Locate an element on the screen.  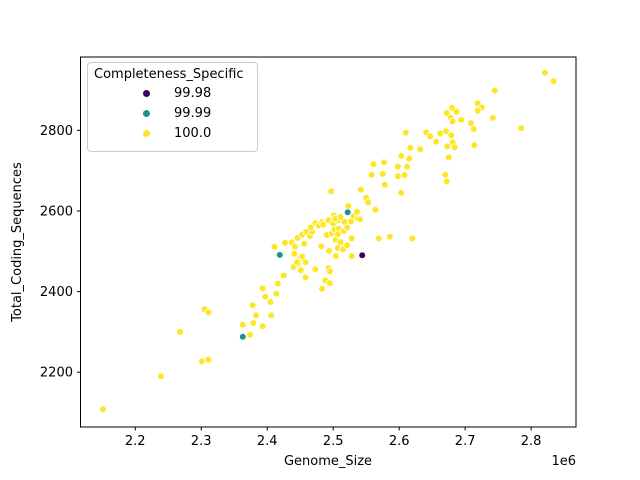
x-tick-label: 2.6 is located at coordinates (399, 441).